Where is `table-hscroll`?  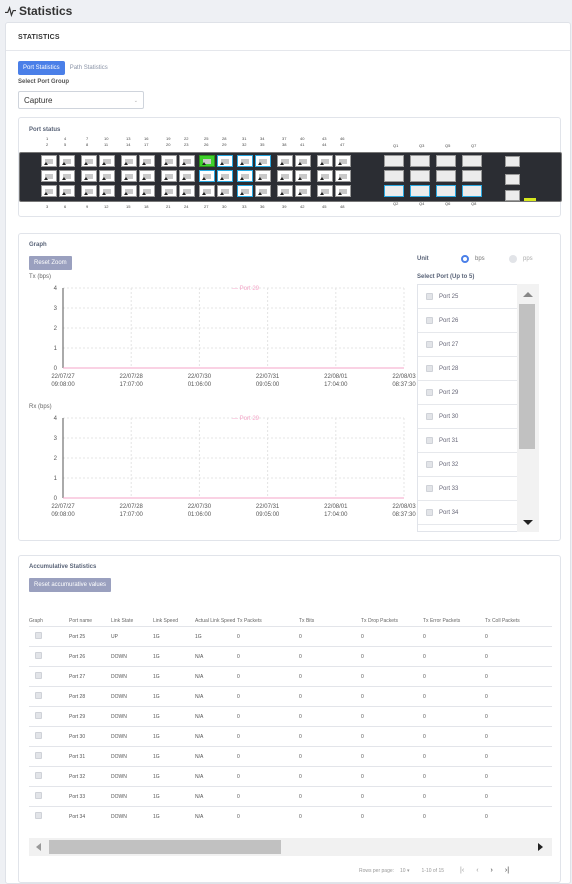 table-hscroll is located at coordinates (290, 847).